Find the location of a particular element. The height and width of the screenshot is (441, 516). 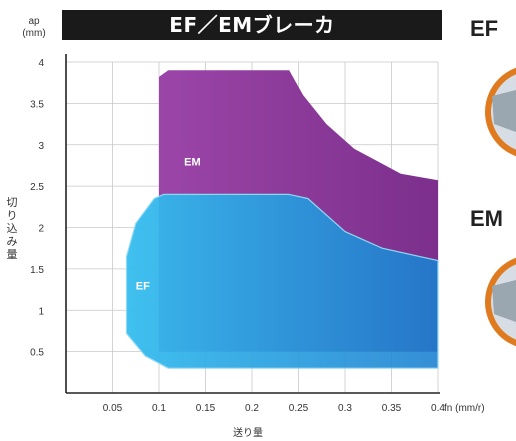

x-tick-label-2: 0.15 is located at coordinates (206, 408).